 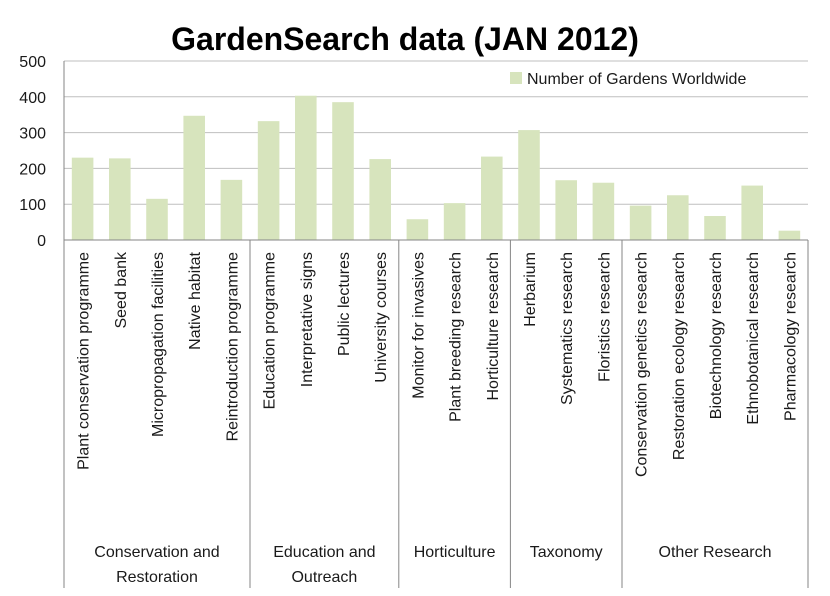 I want to click on category-label: Plant breeding research, so click(x=456, y=337).